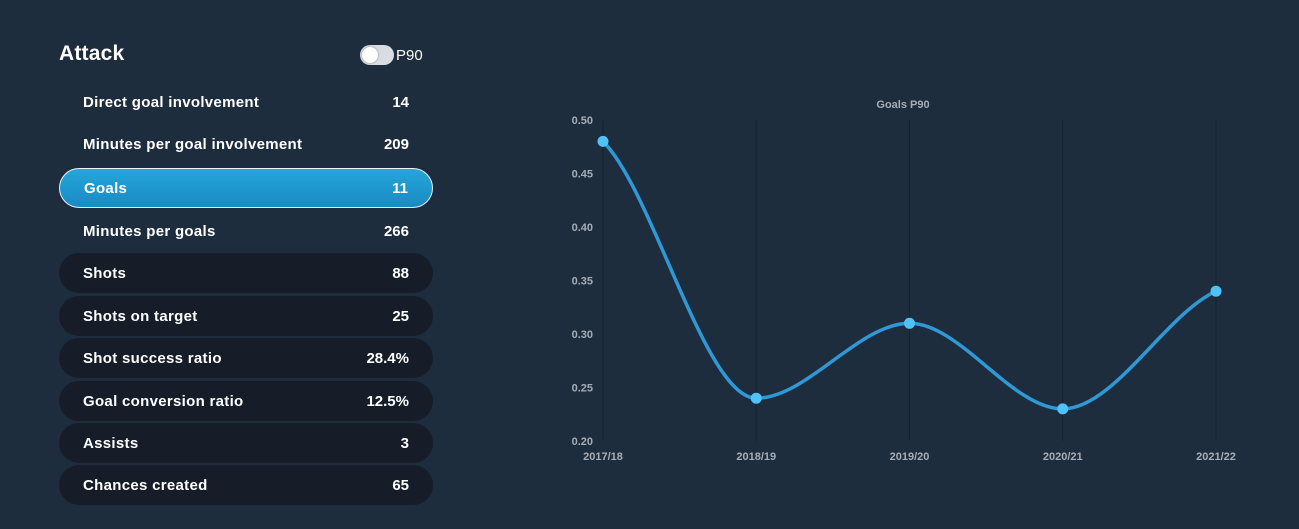 This screenshot has width=1299, height=529. Describe the element at coordinates (246, 273) in the screenshot. I see `stat-row: Shots 88` at that location.